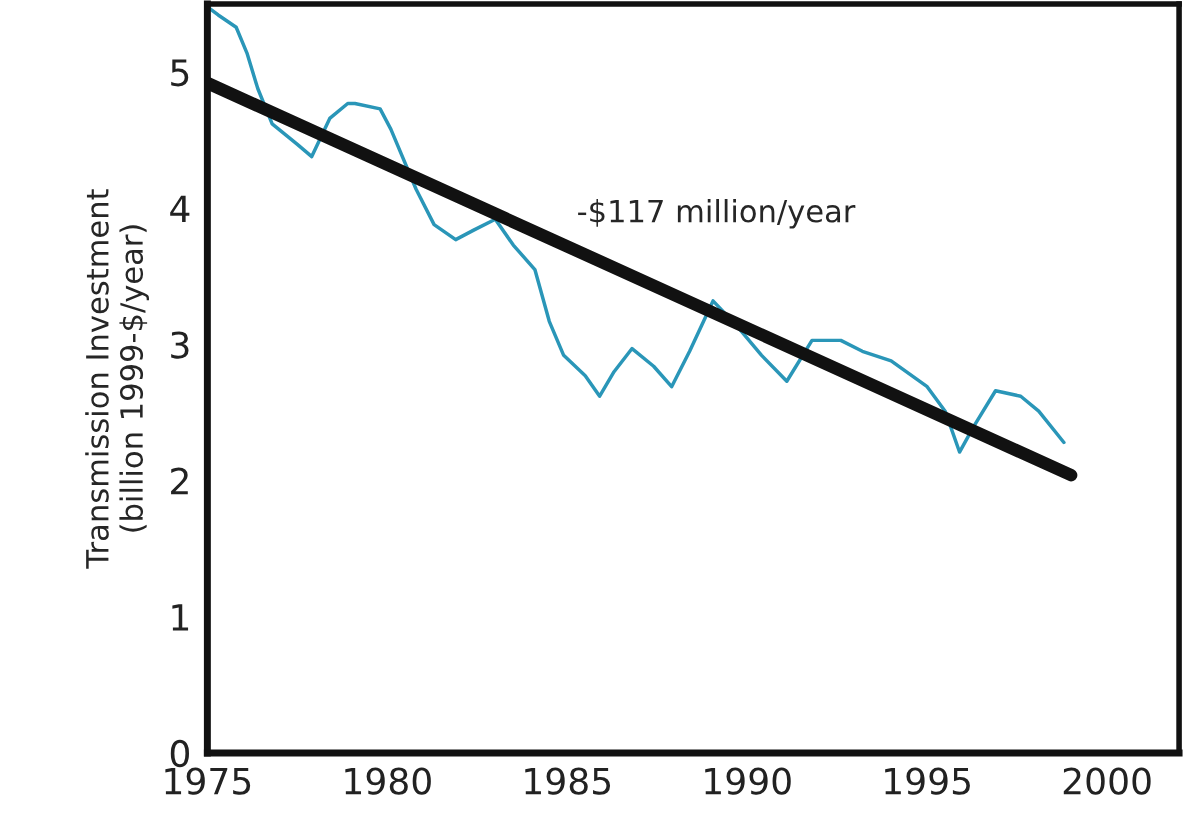 The image size is (1185, 814). Describe the element at coordinates (180, 345) in the screenshot. I see `y-tick-label: 3` at that location.